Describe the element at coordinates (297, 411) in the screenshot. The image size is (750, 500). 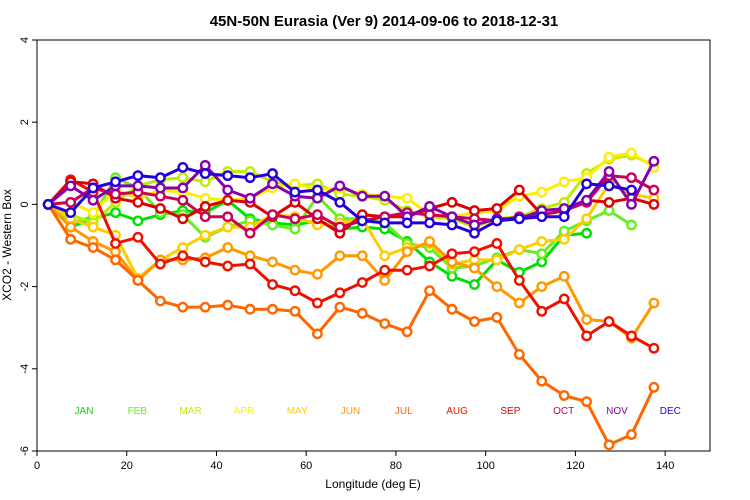
I see `legend-may: MAY` at that location.